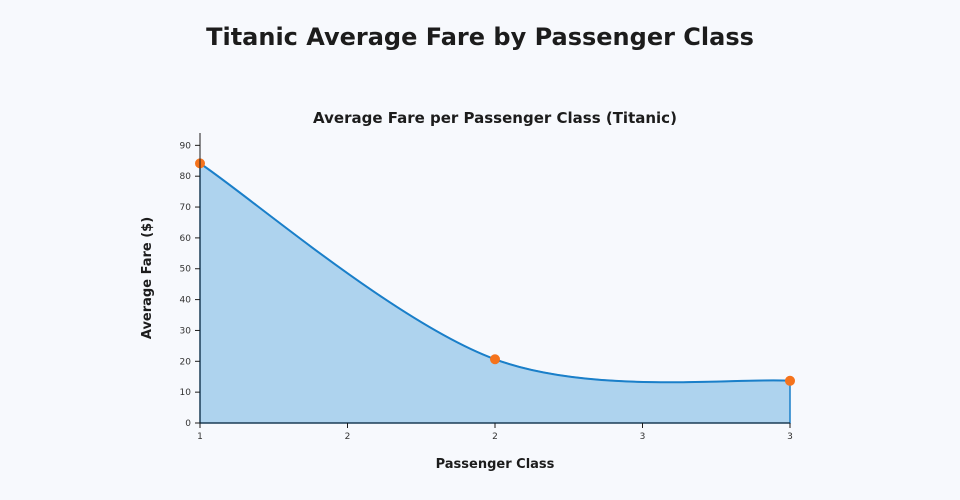 The height and width of the screenshot is (500, 960). What do you see at coordinates (495, 464) in the screenshot?
I see `x-axis-label: Passenger Class` at bounding box center [495, 464].